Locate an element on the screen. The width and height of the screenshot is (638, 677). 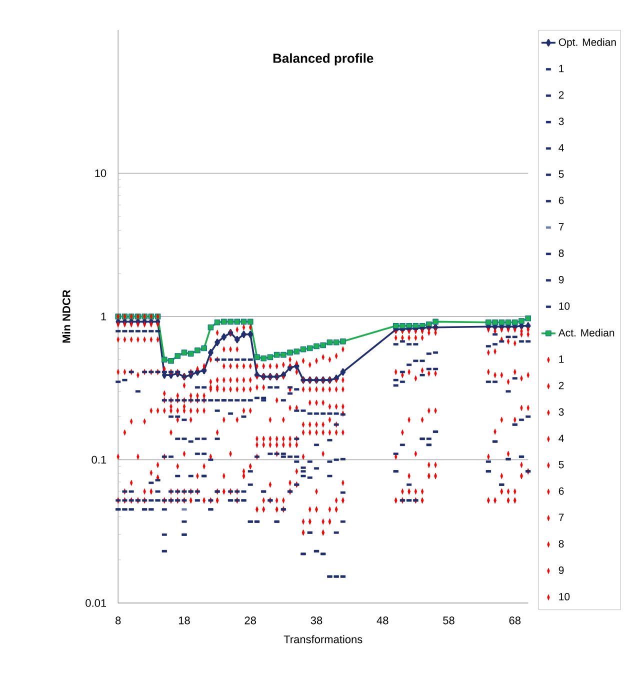
x-tick-label: 38 is located at coordinates (316, 620).